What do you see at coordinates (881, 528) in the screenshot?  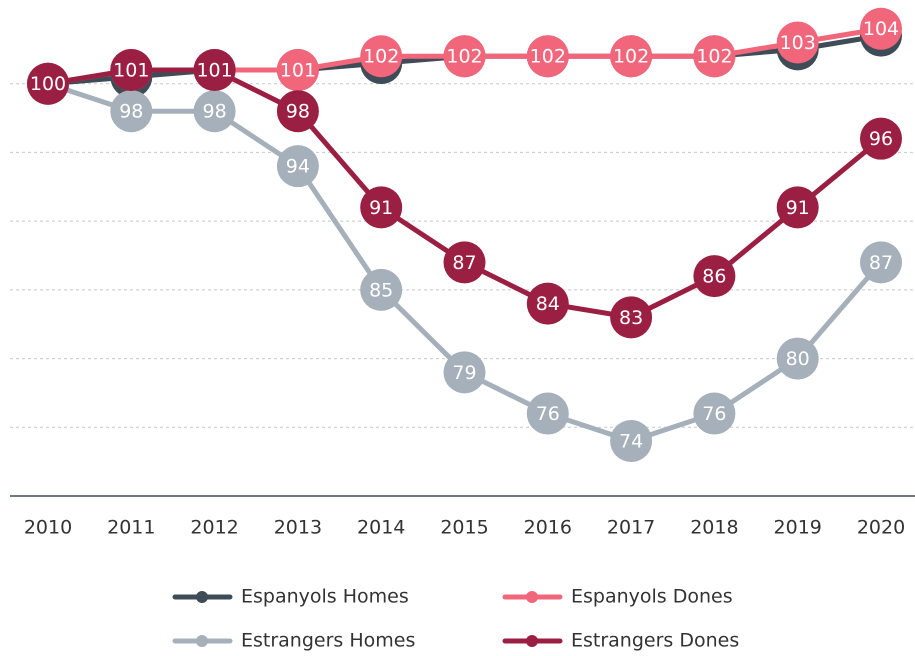 I see `x-tick-label: 2020` at bounding box center [881, 528].